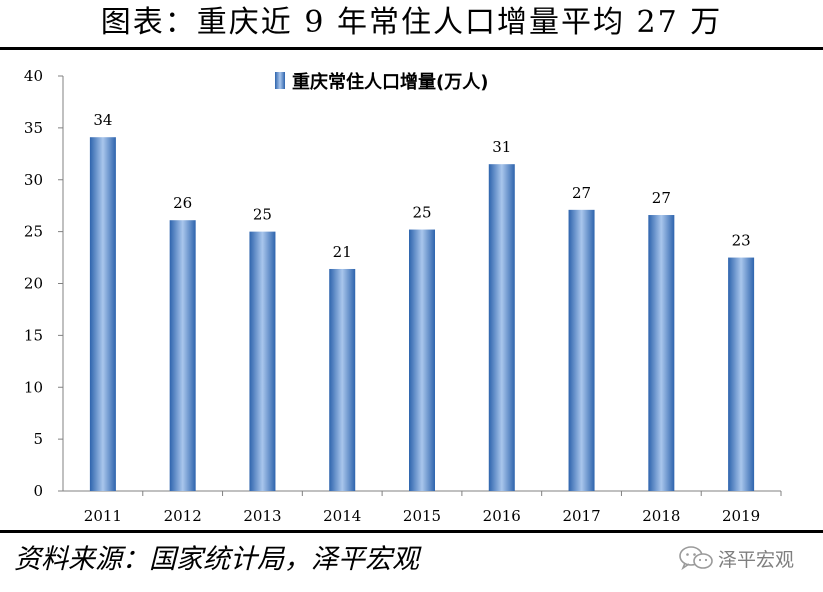 This screenshot has height=592, width=823. Describe the element at coordinates (756, 559) in the screenshot. I see `watermark-text: 泽平宏观` at that location.